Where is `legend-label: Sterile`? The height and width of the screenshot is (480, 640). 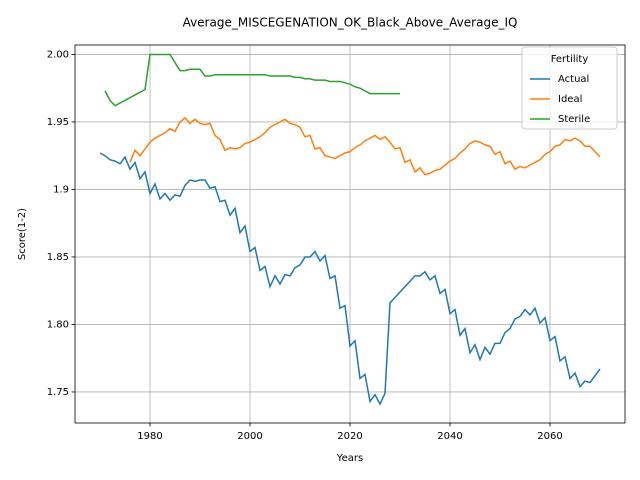 legend-label: Sterile is located at coordinates (574, 119).